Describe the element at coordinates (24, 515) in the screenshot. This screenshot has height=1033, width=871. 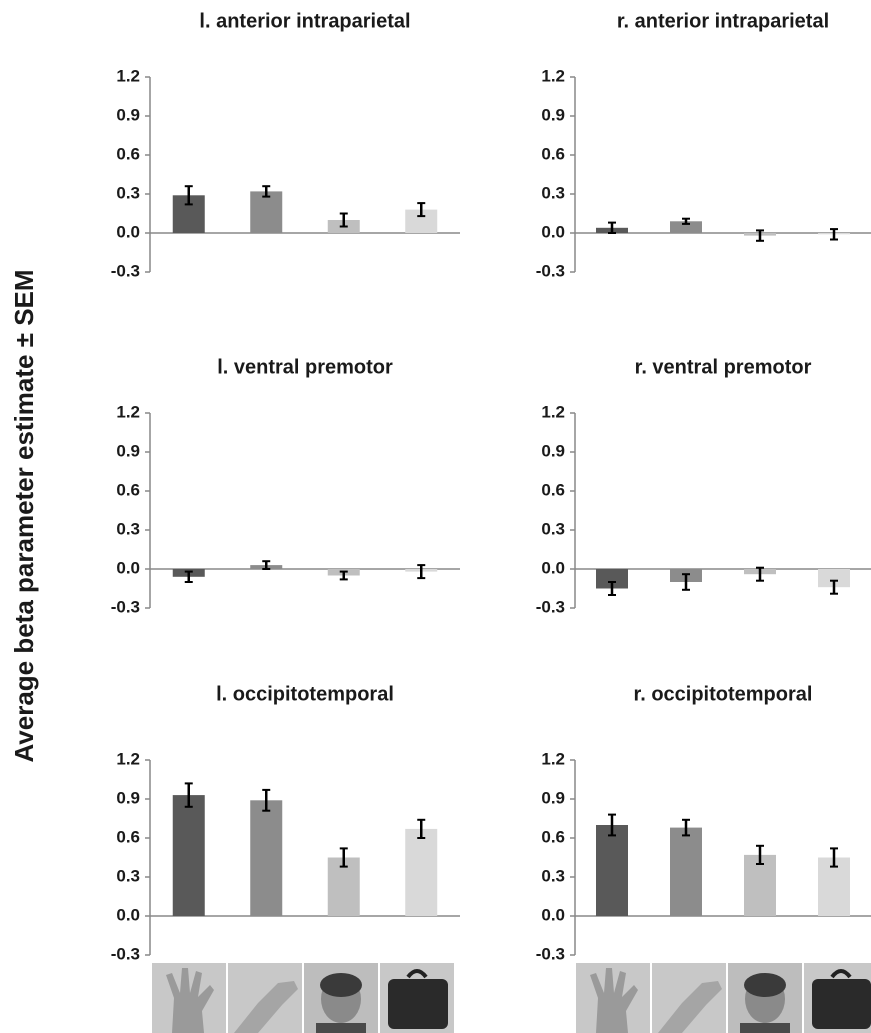
I see `y-axis-label: Average beta parameter estimate ± SEM` at that location.